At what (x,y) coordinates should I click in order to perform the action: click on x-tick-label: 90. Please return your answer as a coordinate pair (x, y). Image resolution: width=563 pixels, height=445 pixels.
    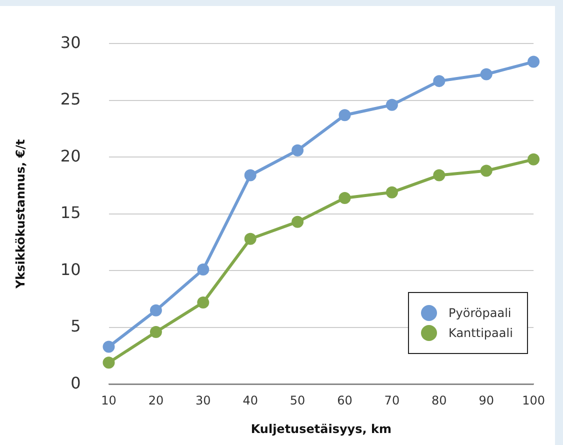
    Looking at the image, I should click on (486, 401).